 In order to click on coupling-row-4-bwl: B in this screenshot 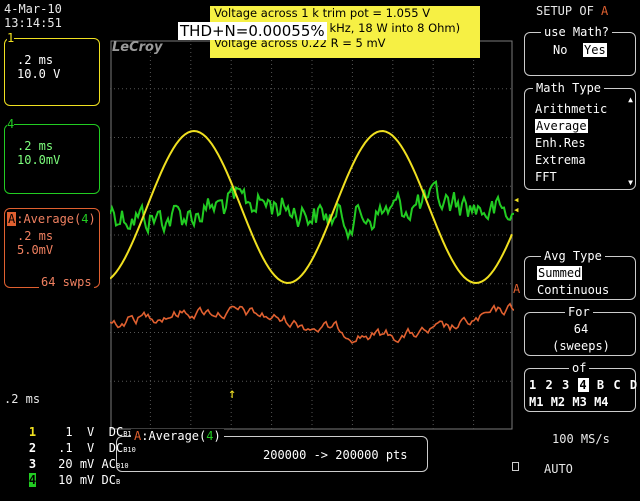, I will do `click(118, 482)`.